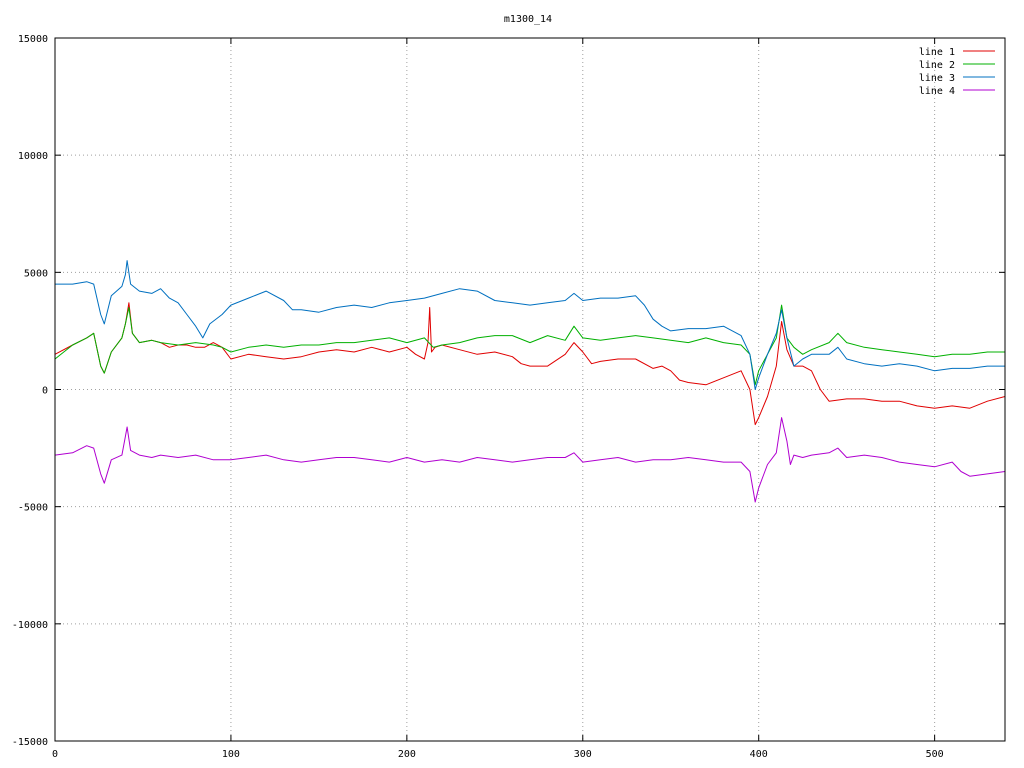  I want to click on x-tick-label: 200, so click(407, 754).